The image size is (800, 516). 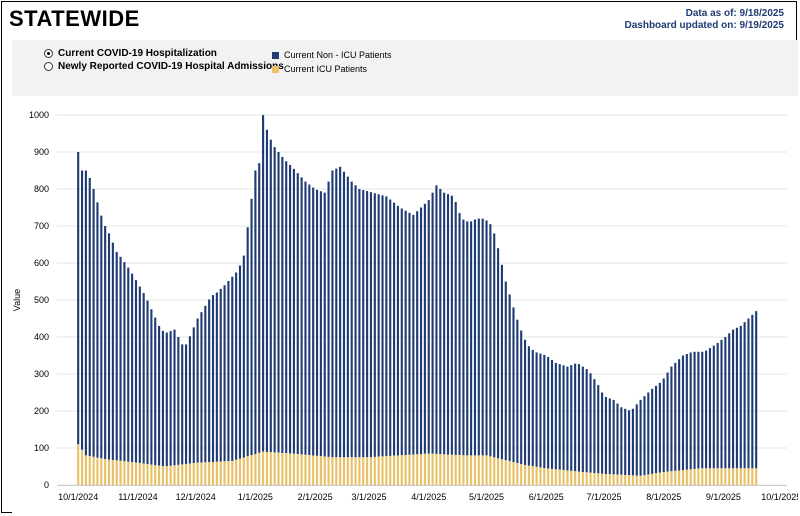 I want to click on legend-non-icu: Current Non - ICU Patients, so click(x=332, y=55).